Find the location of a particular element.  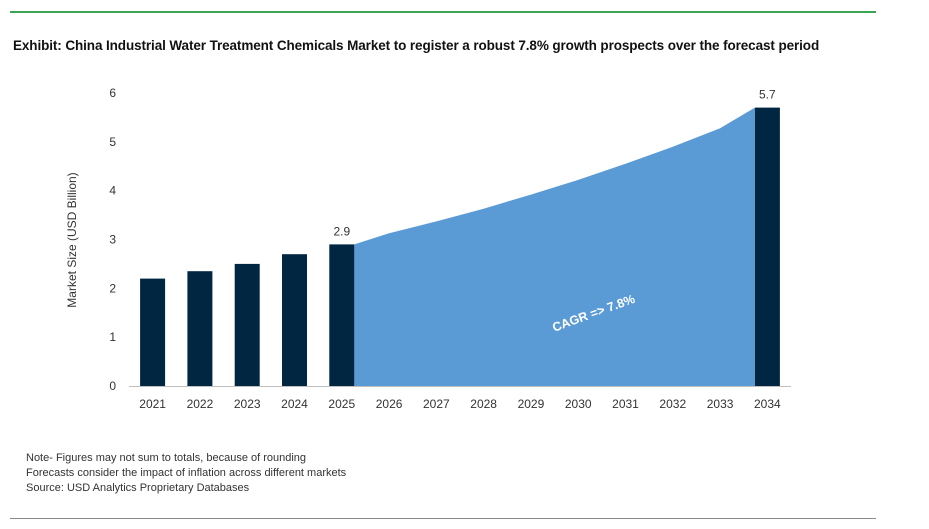

y-tick-label: 3 is located at coordinates (112, 240).